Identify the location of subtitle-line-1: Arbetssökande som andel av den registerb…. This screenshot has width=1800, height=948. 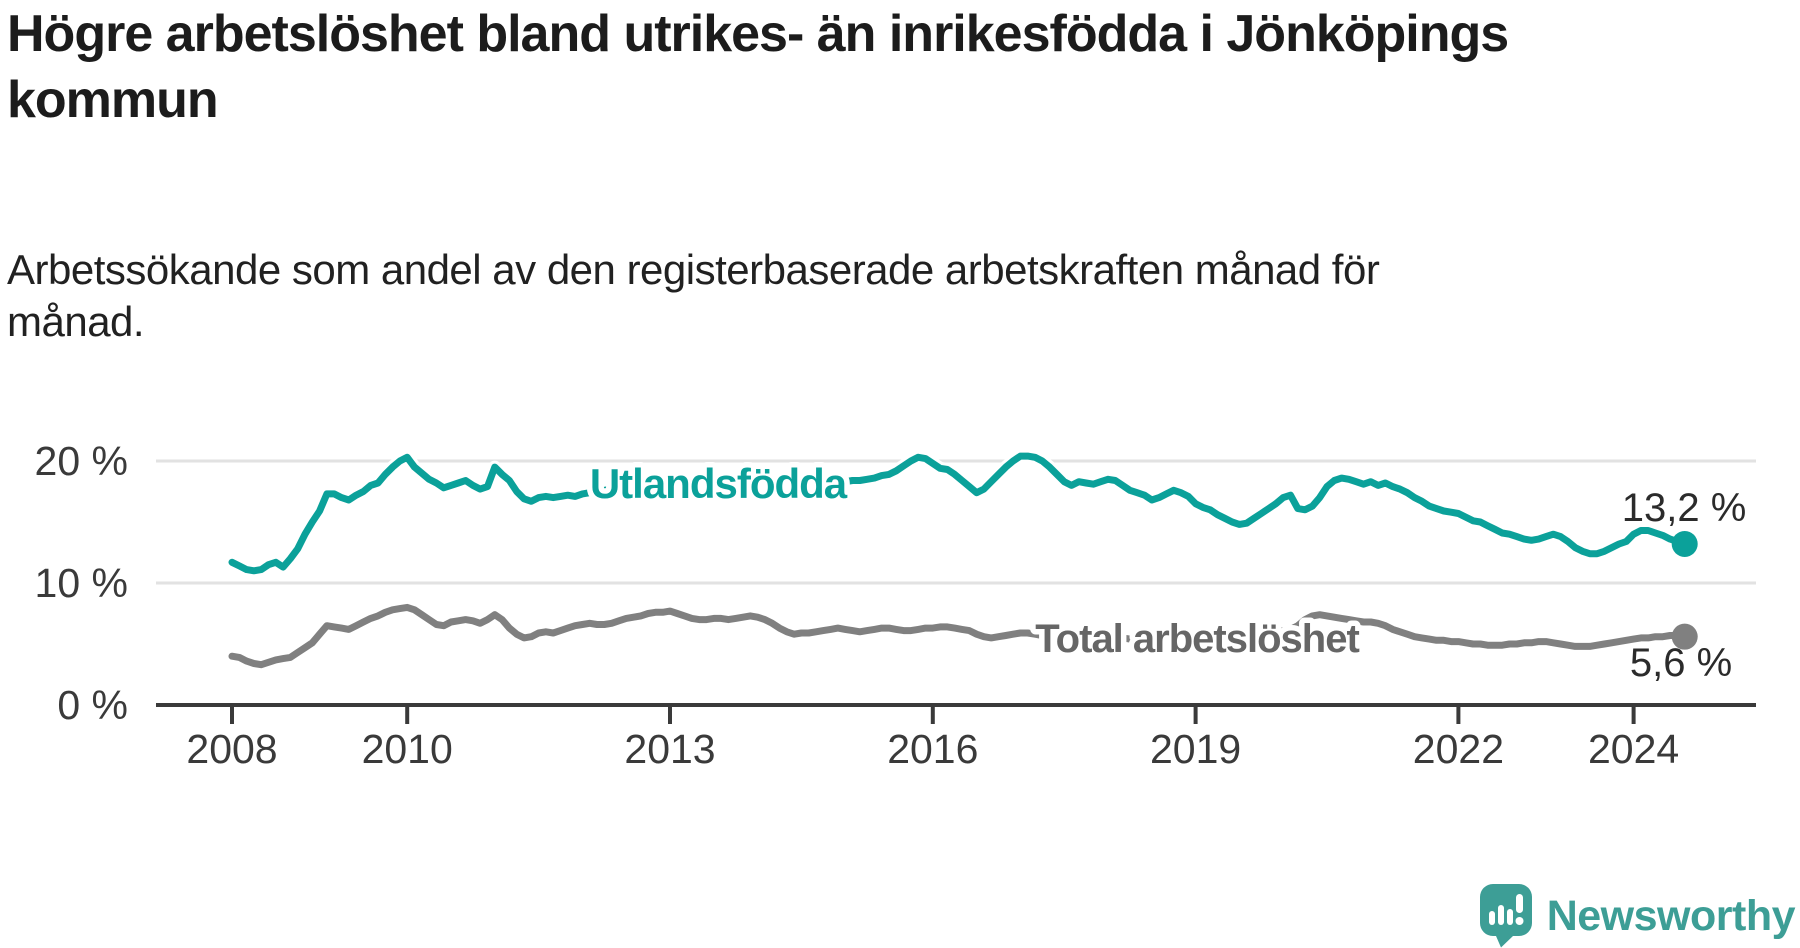
(693, 269).